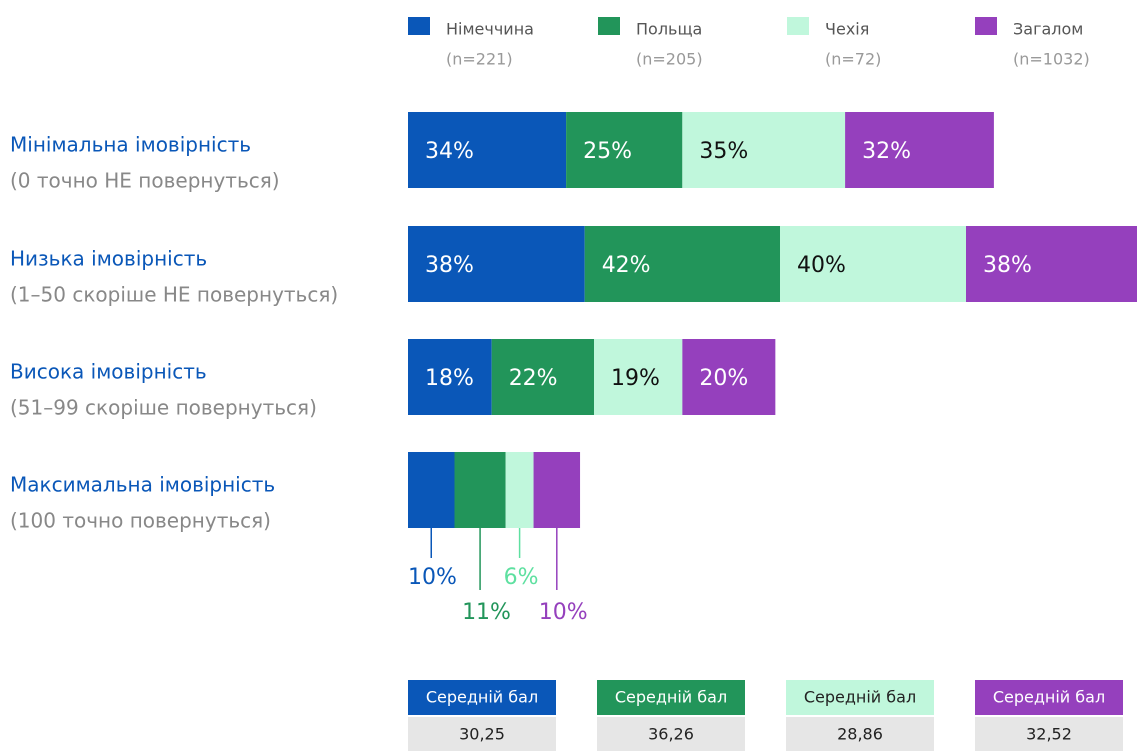  Describe the element at coordinates (449, 151) in the screenshot. I see `value-label: 34%` at that location.